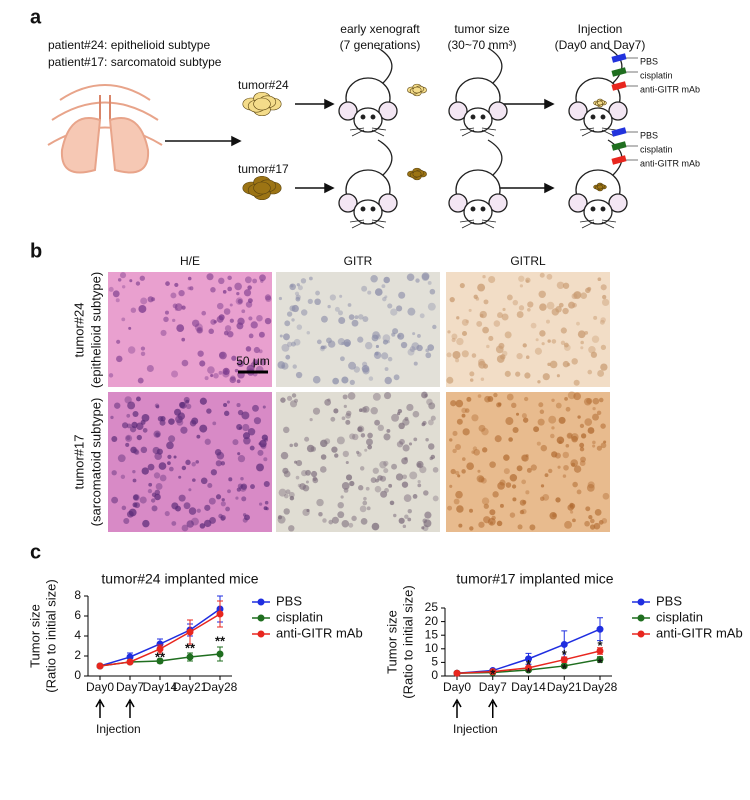 The image size is (750, 800). Describe the element at coordinates (50, 635) in the screenshot. I see `y-axis-label: (Ratio to initial size)` at that location.